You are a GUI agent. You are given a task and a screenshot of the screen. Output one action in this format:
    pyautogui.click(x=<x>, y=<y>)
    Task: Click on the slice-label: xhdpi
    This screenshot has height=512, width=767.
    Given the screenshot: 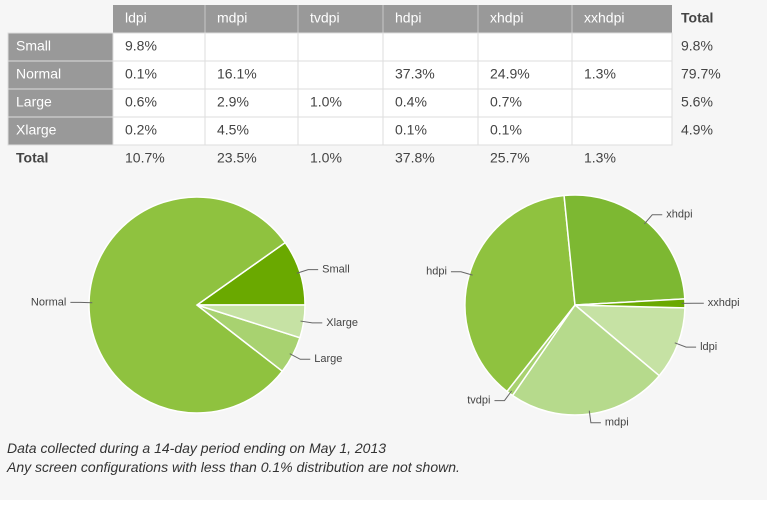 What is the action you would take?
    pyautogui.click(x=679, y=215)
    